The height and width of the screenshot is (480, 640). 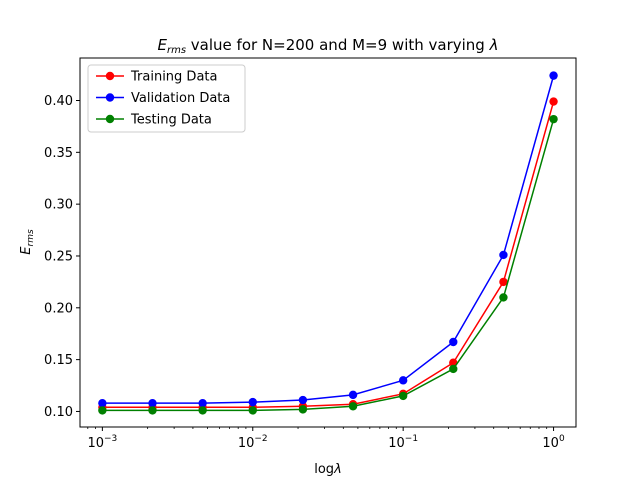 I want to click on x-label-log: log, so click(x=324, y=469).